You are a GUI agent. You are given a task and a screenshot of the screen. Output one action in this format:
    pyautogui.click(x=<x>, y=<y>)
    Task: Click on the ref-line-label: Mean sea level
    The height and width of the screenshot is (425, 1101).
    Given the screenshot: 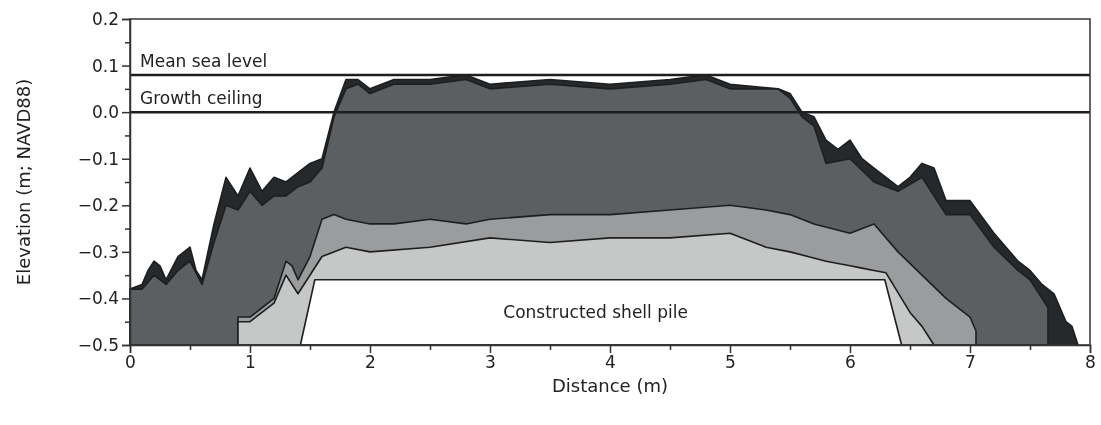 What is the action you would take?
    pyautogui.click(x=204, y=60)
    